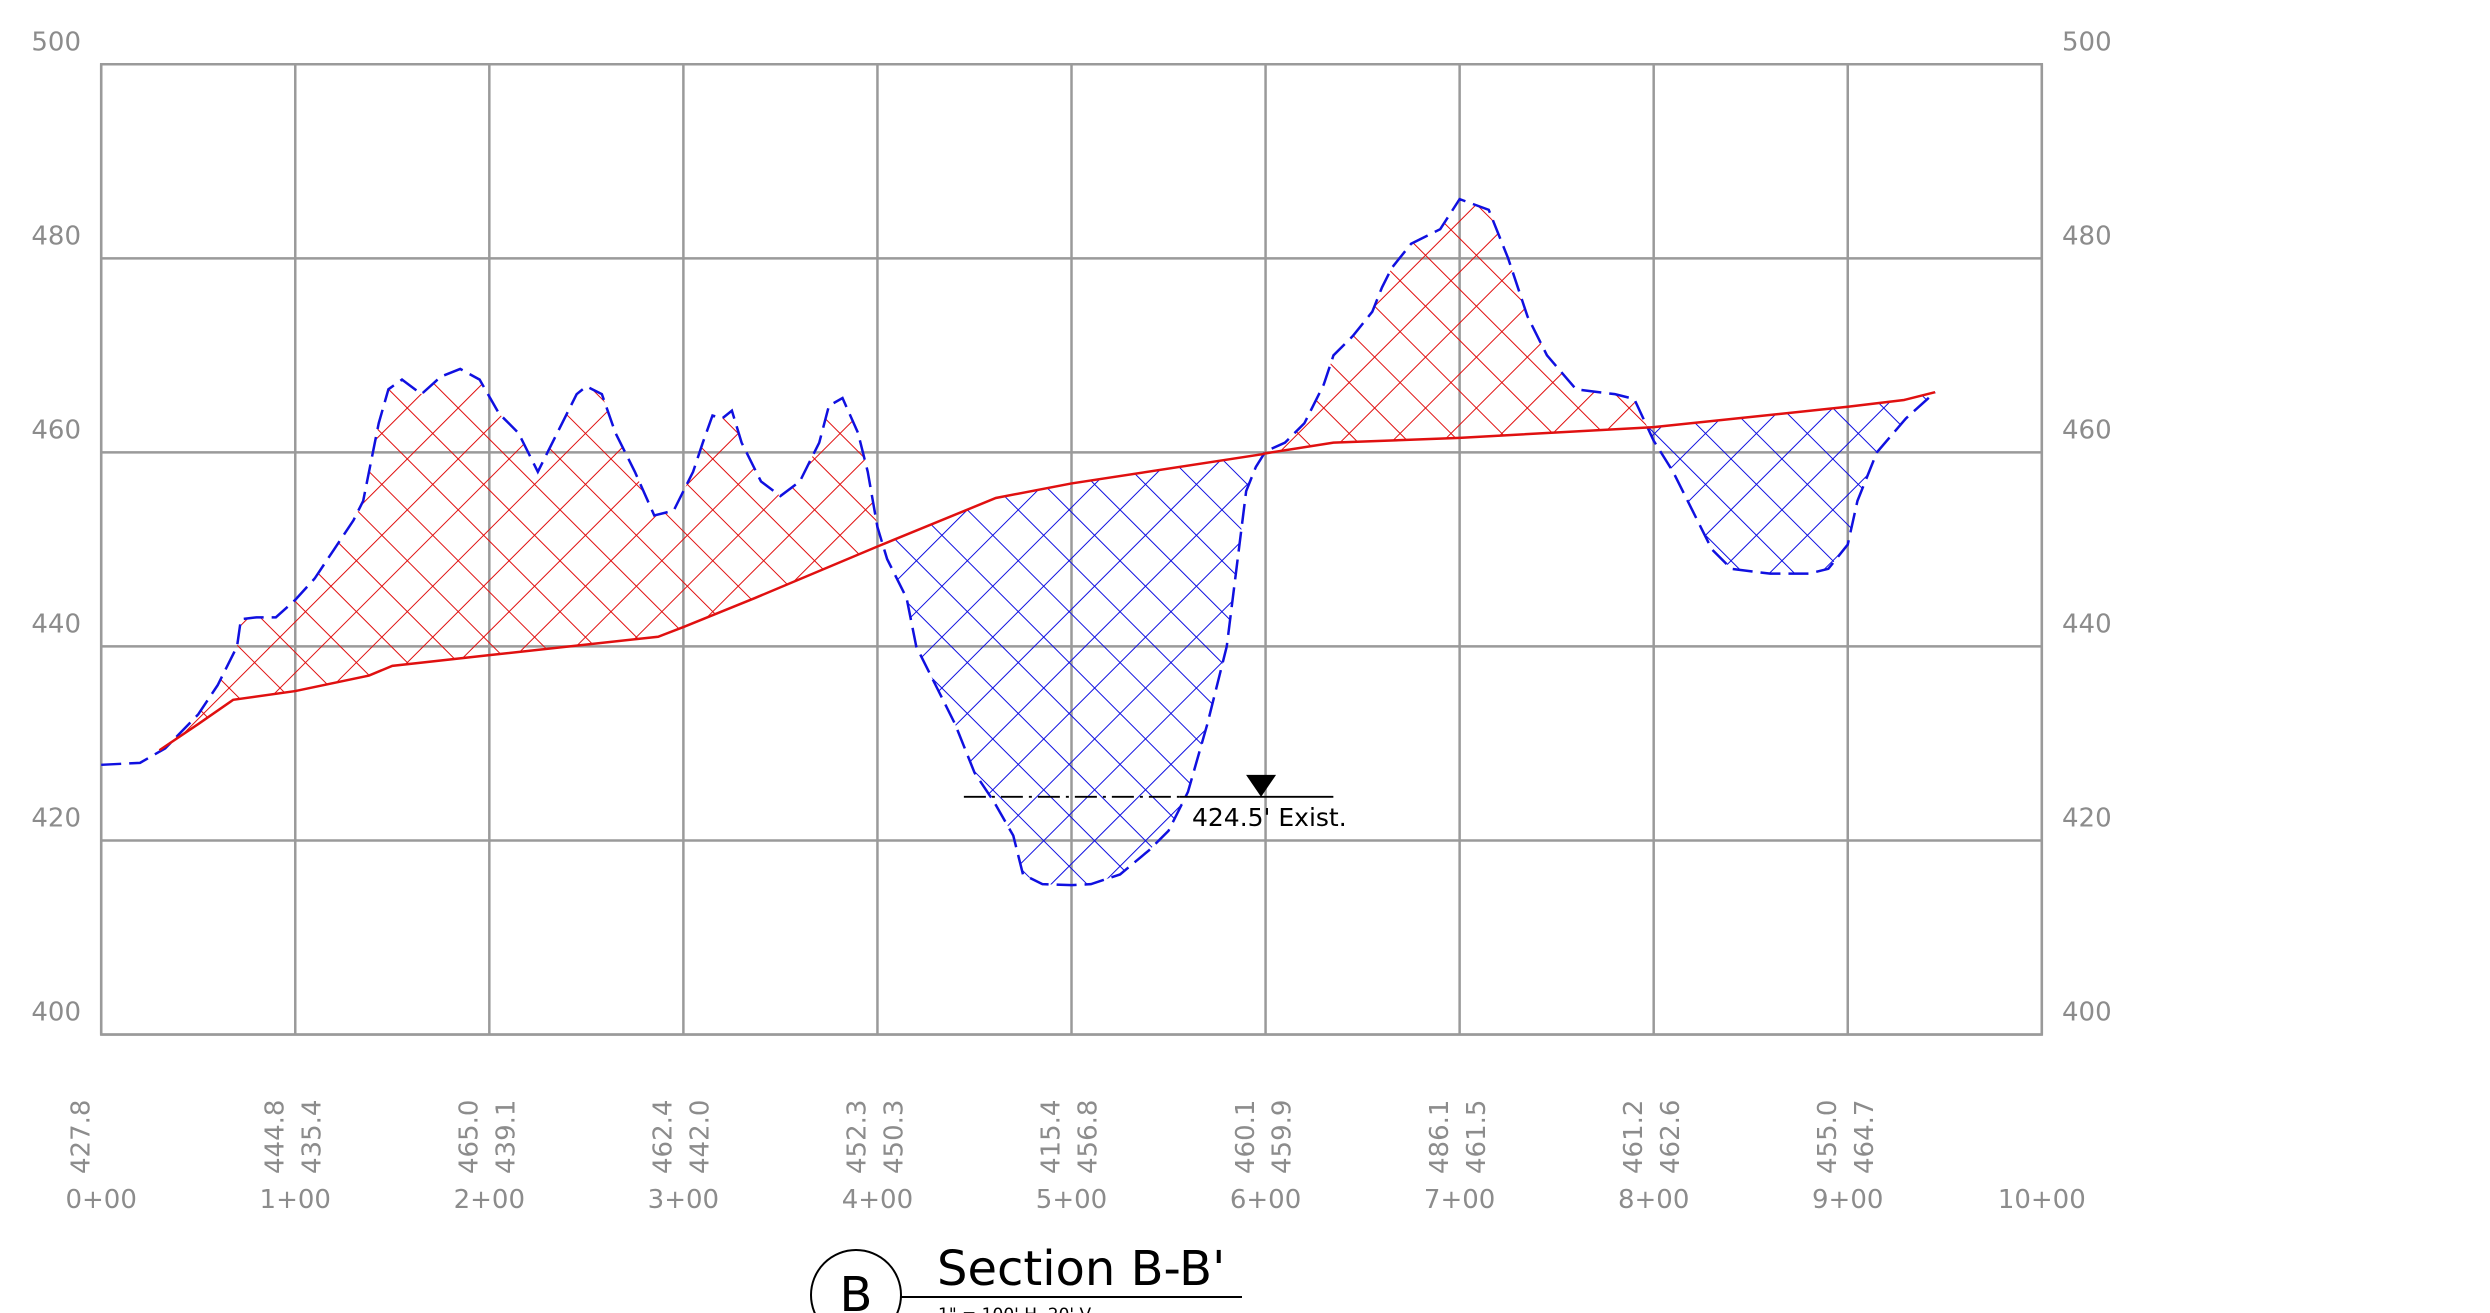 Image resolution: width=2490 pixels, height=1313 pixels. What do you see at coordinates (56, 236) in the screenshot?
I see `y-tick-label: 480` at bounding box center [56, 236].